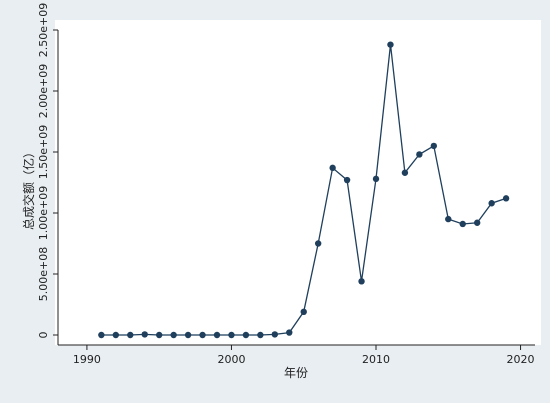  I want to click on y-tick-label: 2.50e+09, so click(43, 30).